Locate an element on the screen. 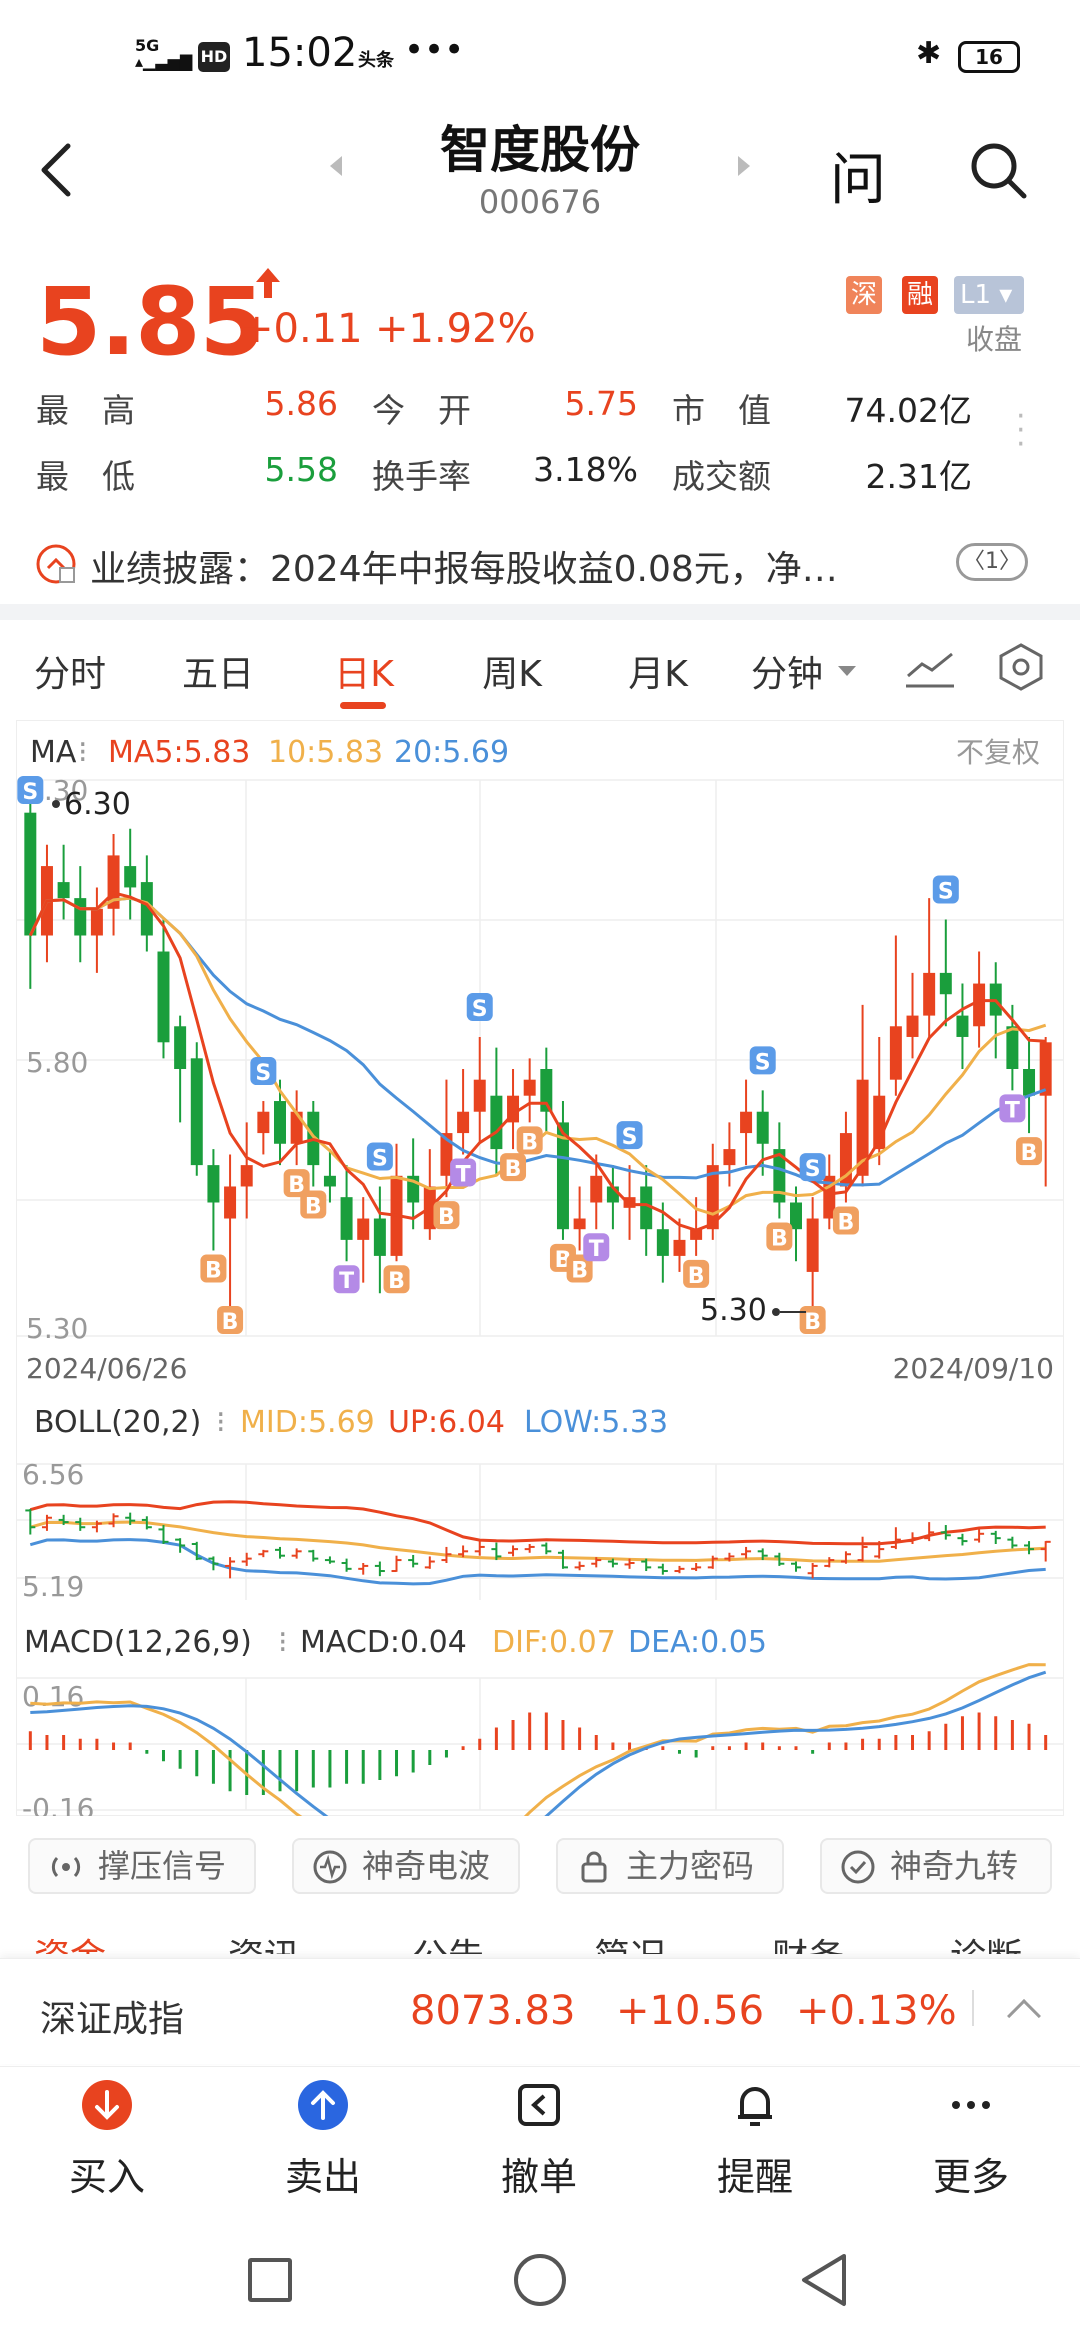 This screenshot has width=1080, height=2340. info-tab-4: 财务 is located at coordinates (808, 1941).